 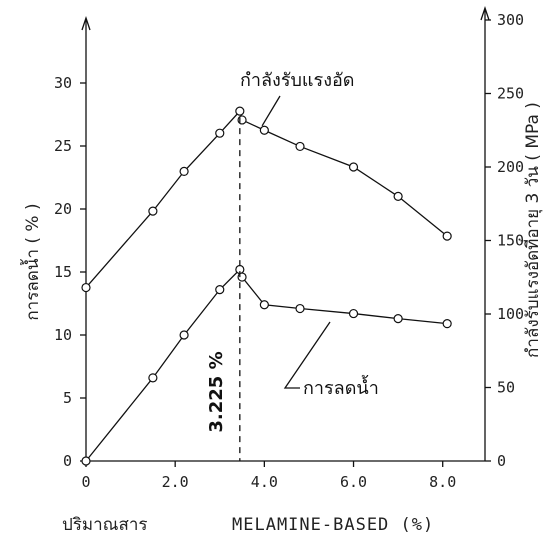 I want to click on left-y-tick-label: 20, so click(x=63, y=209).